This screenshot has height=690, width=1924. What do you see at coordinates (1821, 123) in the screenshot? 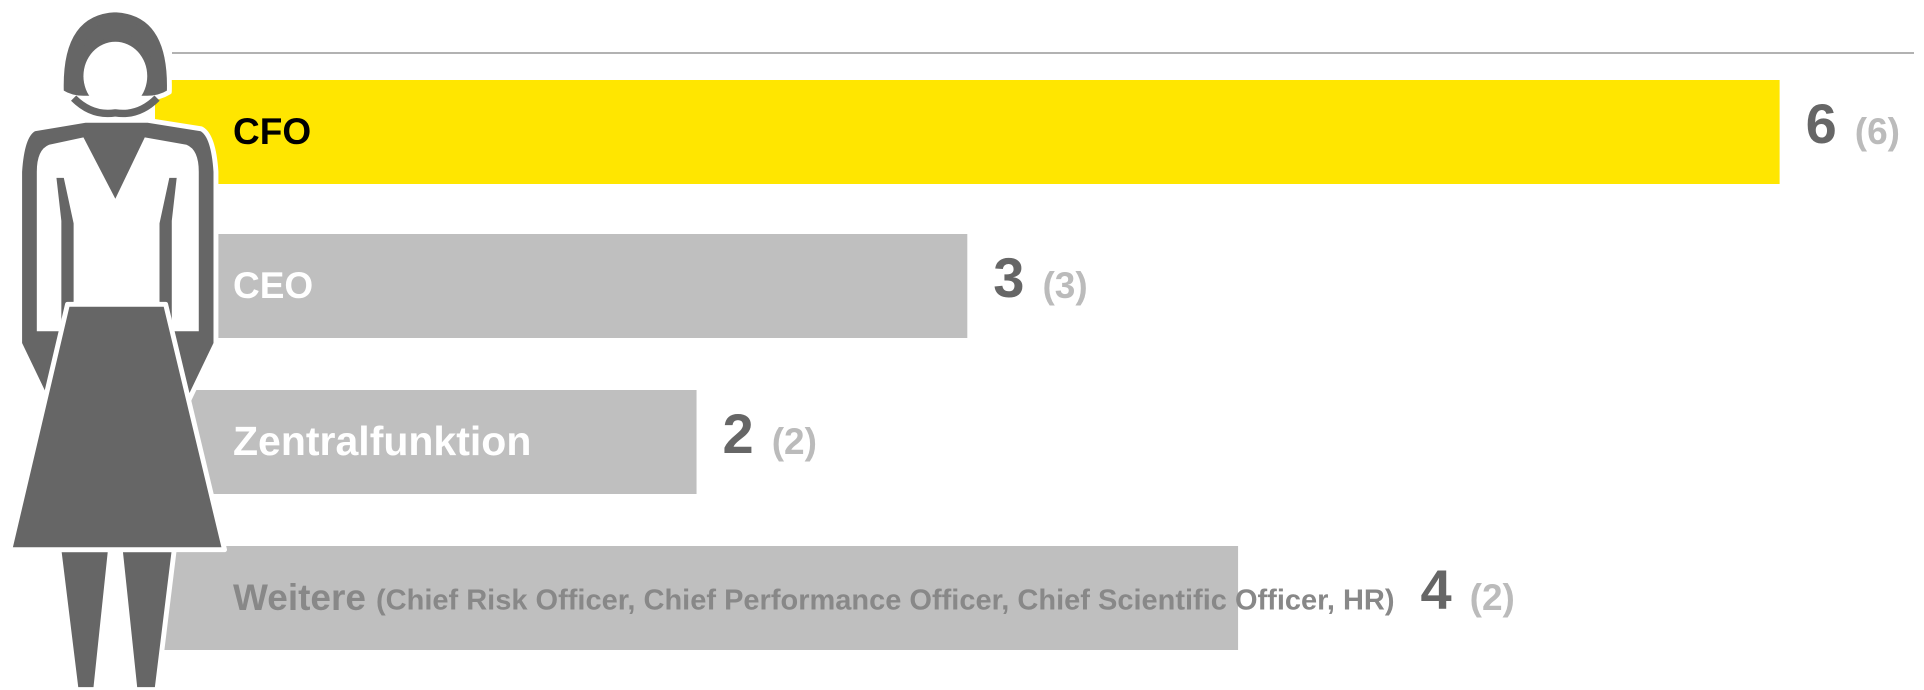
I see `value-label: 6` at bounding box center [1821, 123].